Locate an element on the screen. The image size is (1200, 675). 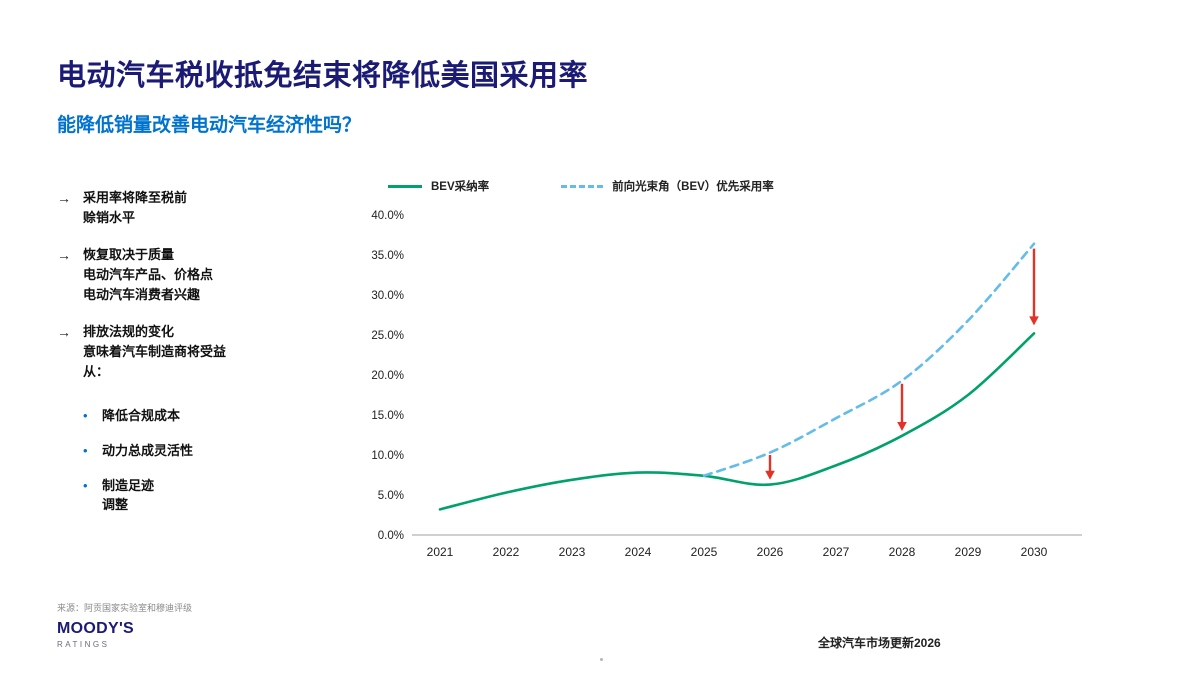
svg-text: 2025 is located at coordinates (704, 552).